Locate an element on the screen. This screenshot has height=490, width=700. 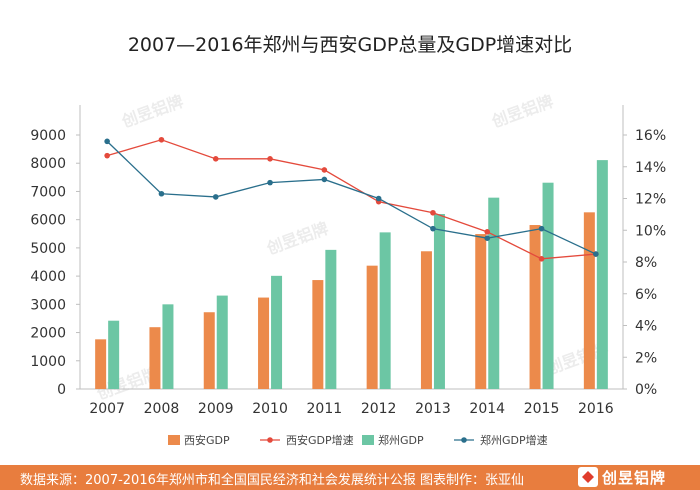
y-right-tick-label: 16% is located at coordinates (650, 136).